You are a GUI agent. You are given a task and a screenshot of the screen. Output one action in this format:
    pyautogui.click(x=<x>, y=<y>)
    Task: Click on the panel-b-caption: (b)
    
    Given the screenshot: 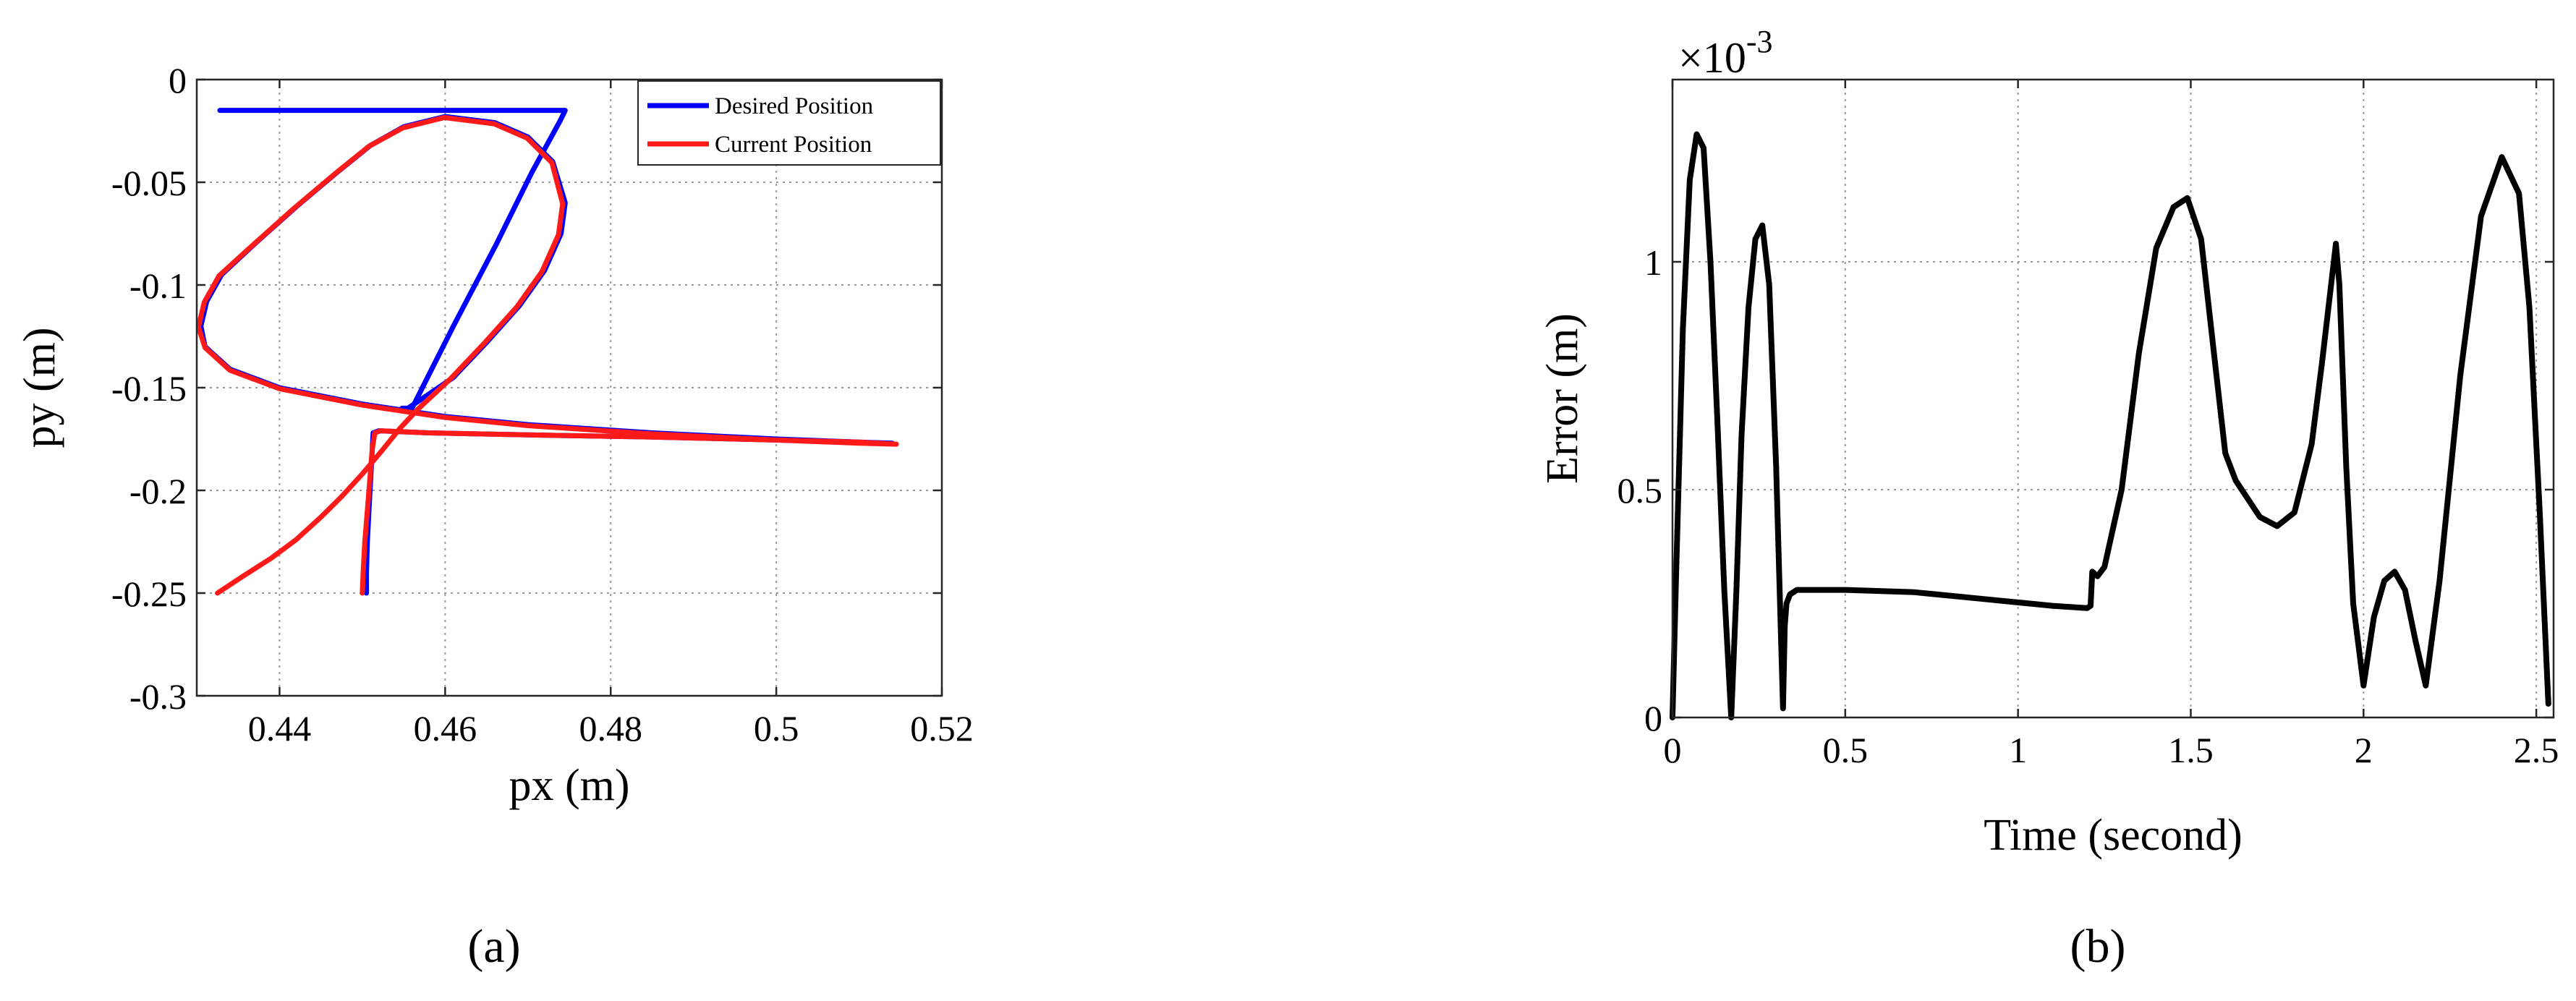 What is the action you would take?
    pyautogui.click(x=2098, y=946)
    